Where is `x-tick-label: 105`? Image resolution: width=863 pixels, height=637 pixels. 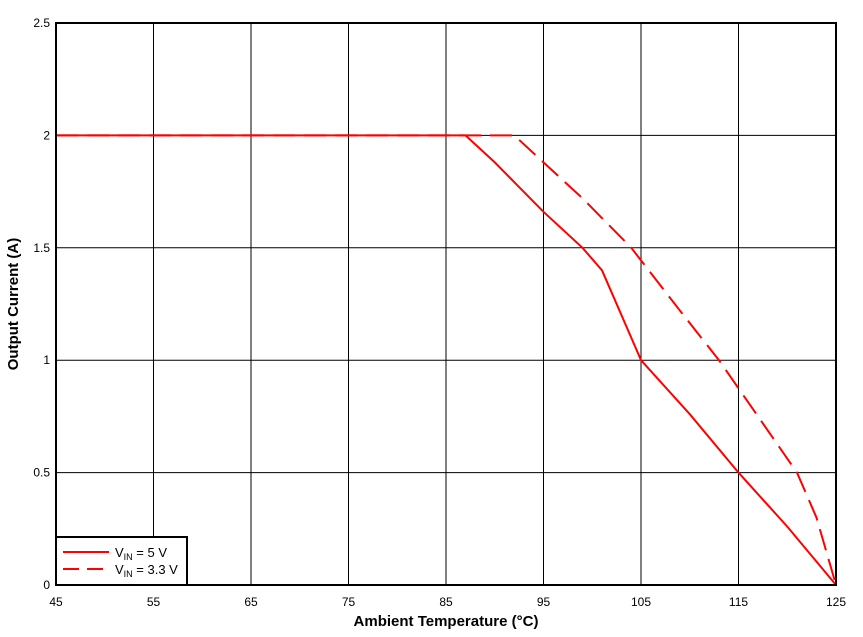 x-tick-label: 105 is located at coordinates (641, 602).